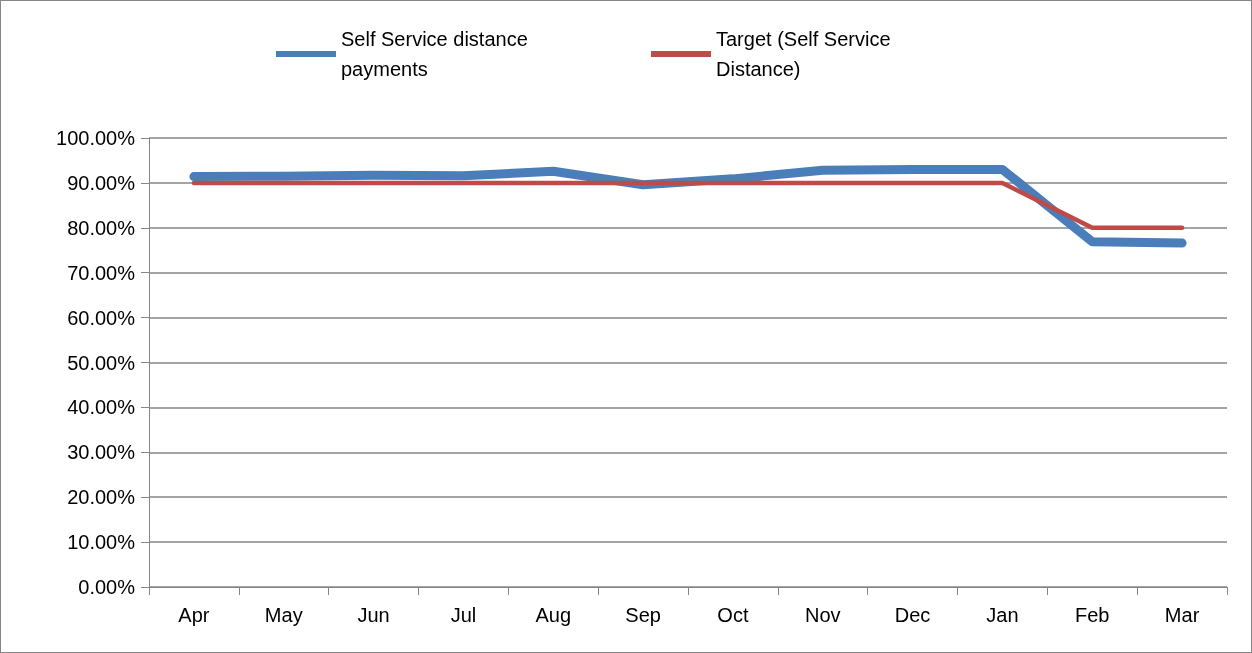 The image size is (1252, 653). Describe the element at coordinates (101, 452) in the screenshot. I see `y-tick-label: 30.00%` at that location.